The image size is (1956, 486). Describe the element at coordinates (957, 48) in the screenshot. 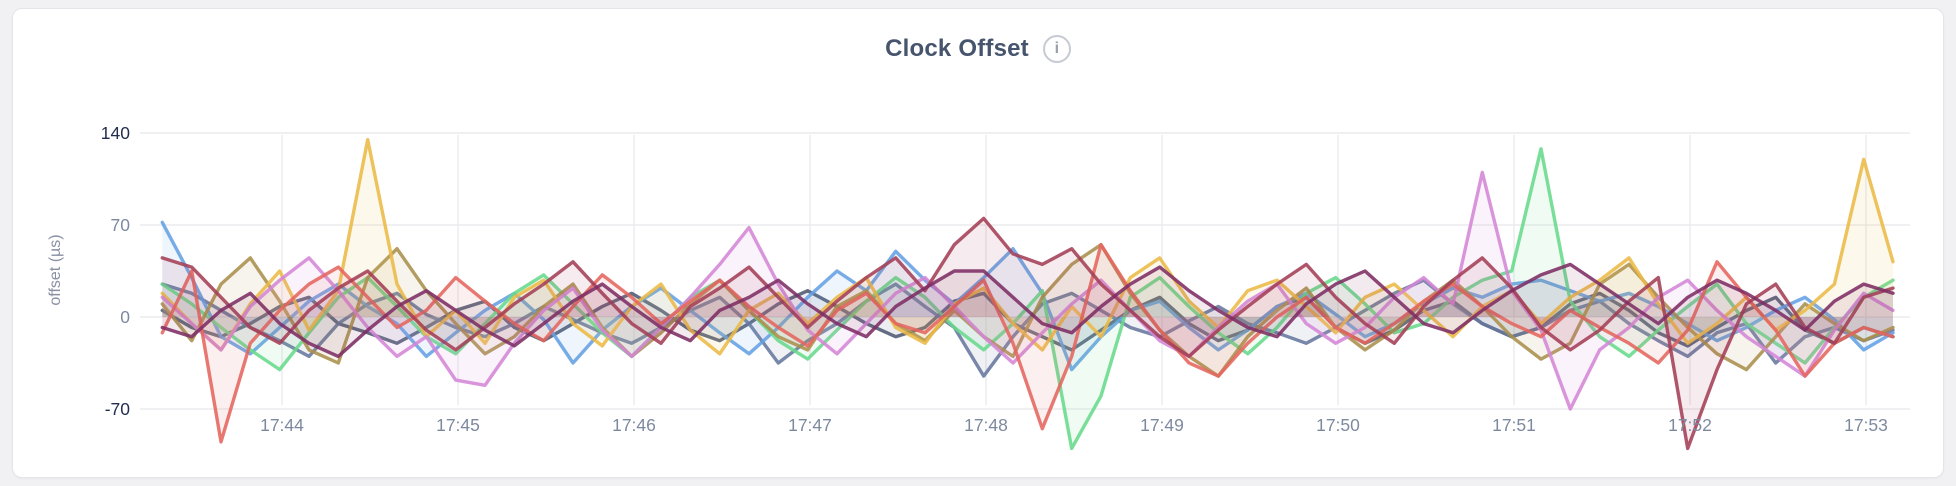

I see `chart-title: Clock Offset` at that location.